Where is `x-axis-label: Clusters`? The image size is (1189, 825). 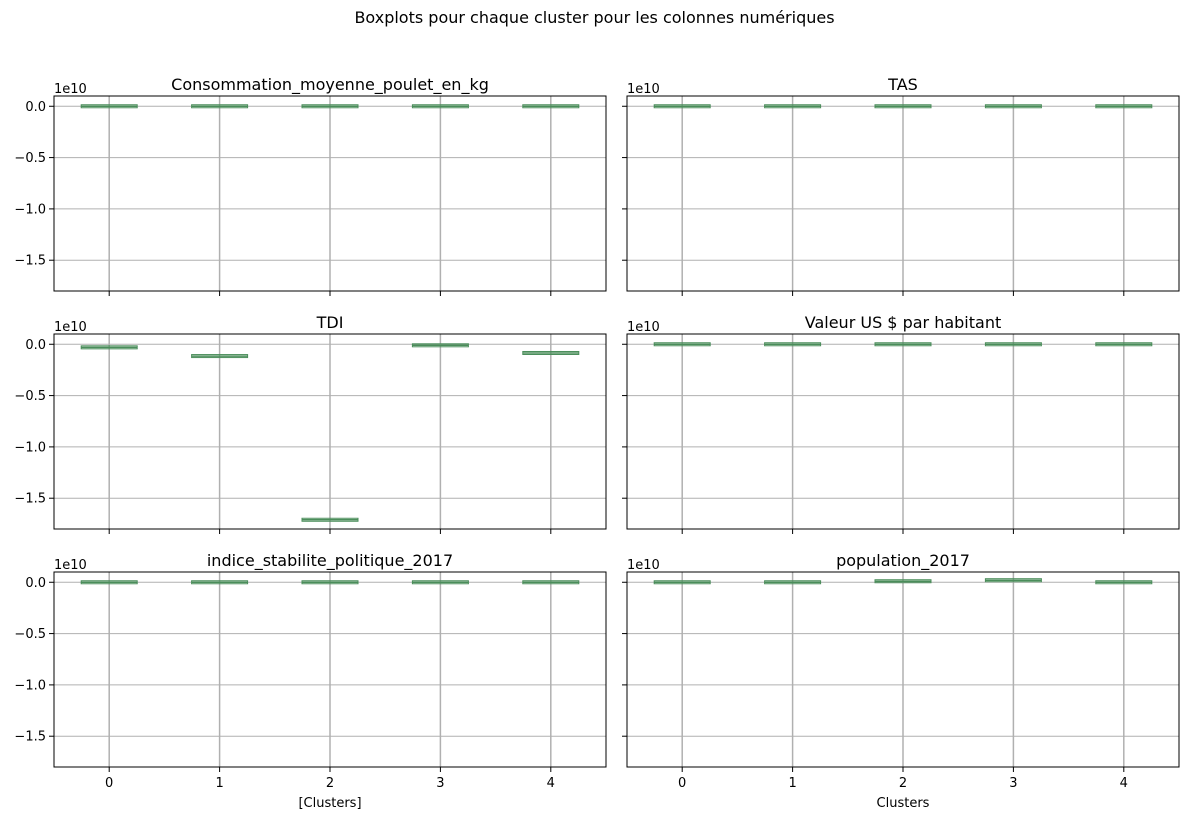 x-axis-label: Clusters is located at coordinates (903, 803).